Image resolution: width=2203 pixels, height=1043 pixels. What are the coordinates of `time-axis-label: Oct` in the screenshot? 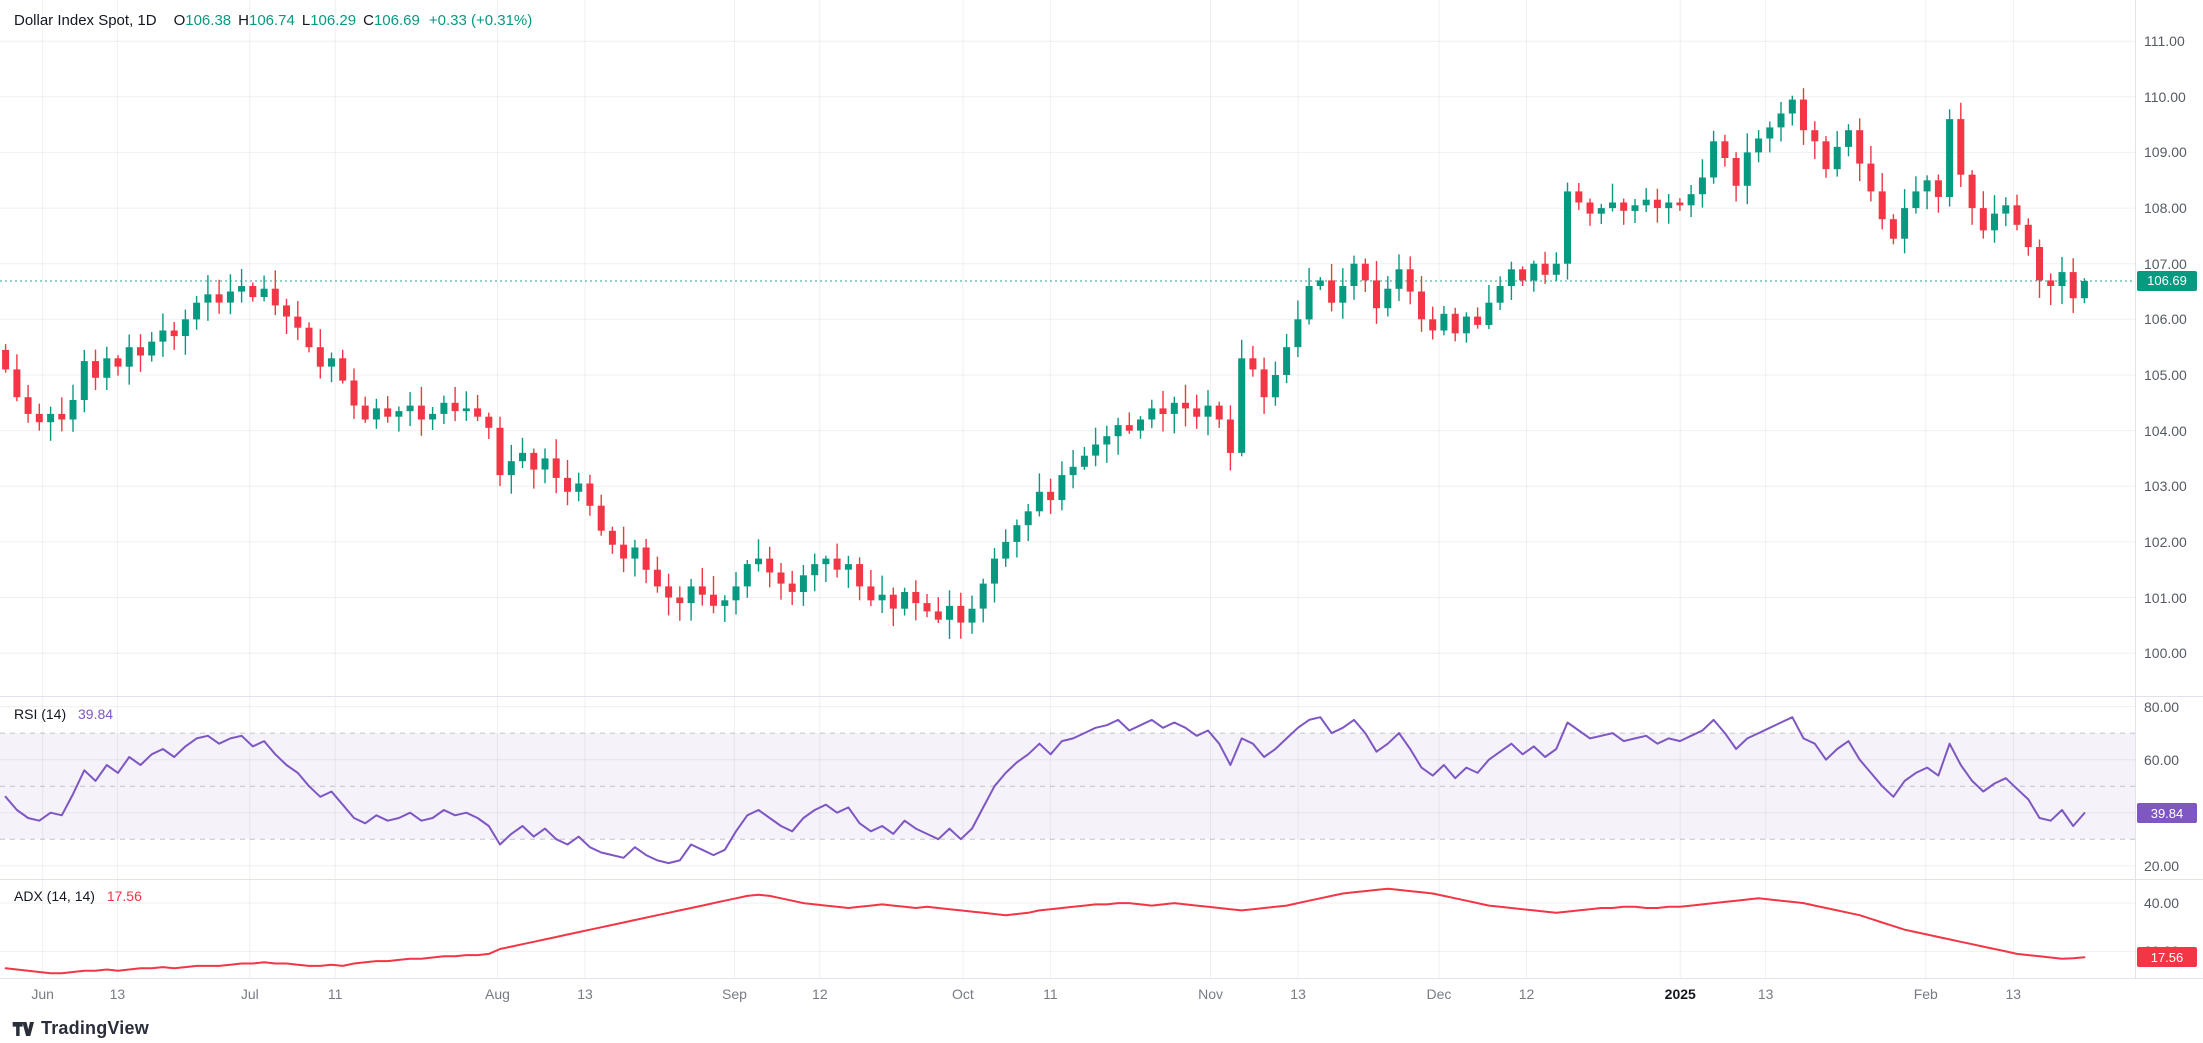 It's located at (962, 994).